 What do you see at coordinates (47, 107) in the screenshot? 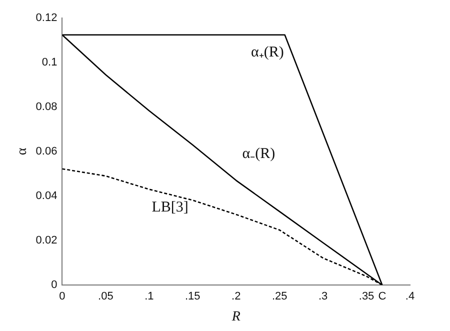
I see `y-tick-label: 0.08` at bounding box center [47, 107].